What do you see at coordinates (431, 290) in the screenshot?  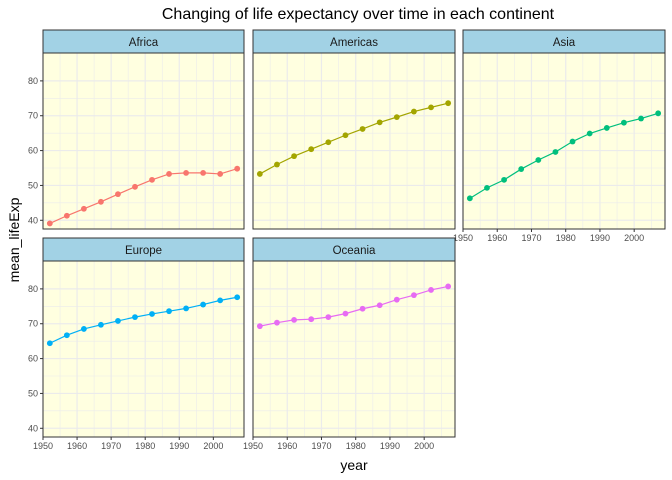 I see `data-point-oceania-2002` at bounding box center [431, 290].